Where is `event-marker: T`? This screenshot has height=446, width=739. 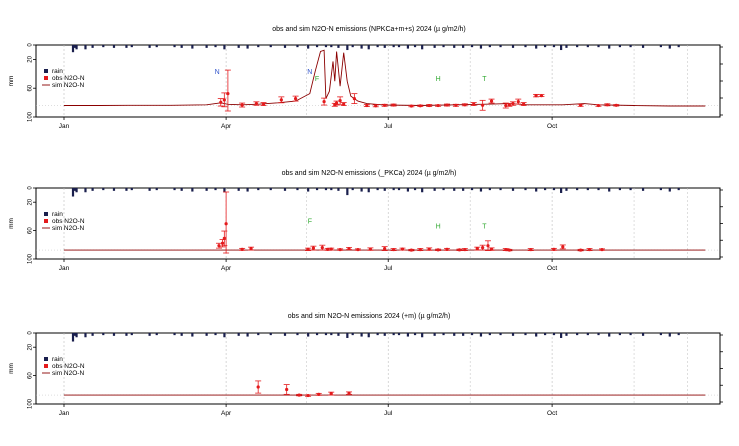
event-marker: T is located at coordinates (484, 227).